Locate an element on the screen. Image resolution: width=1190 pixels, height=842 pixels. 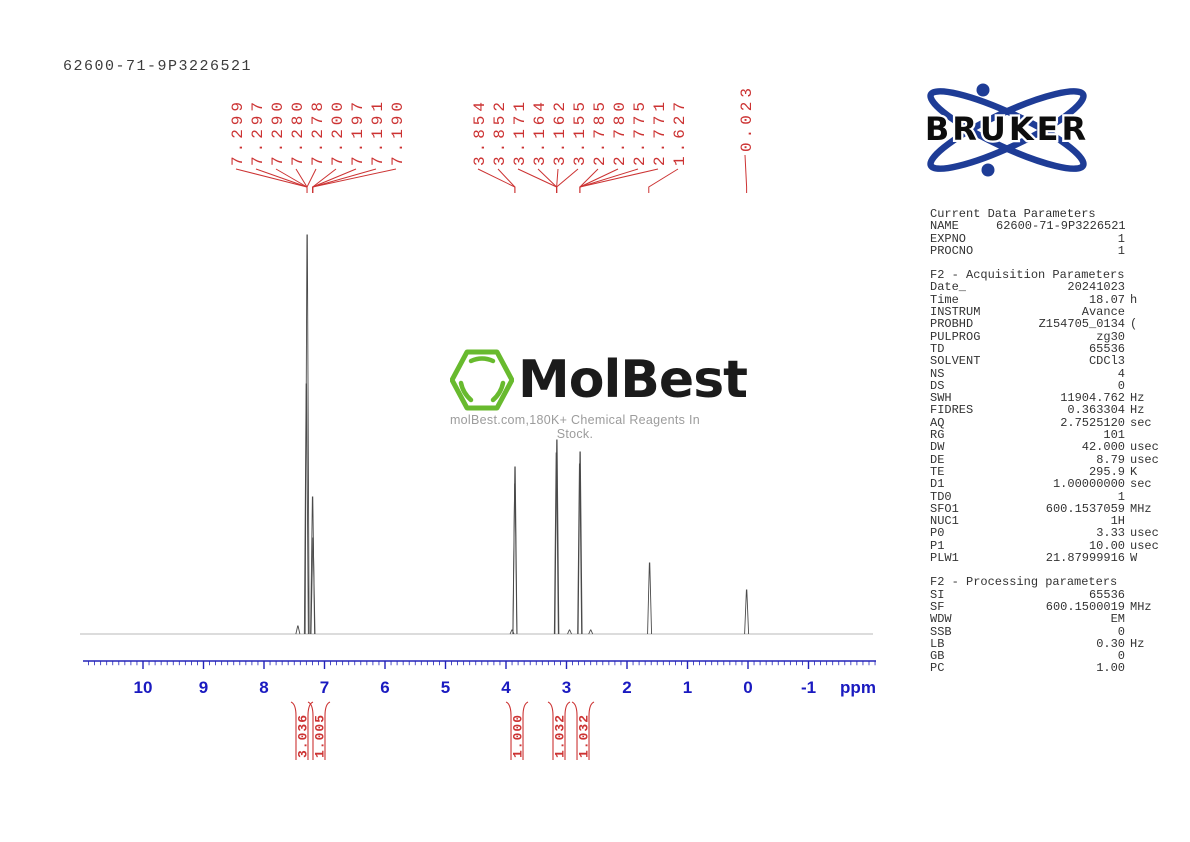
peak-label: 7.190 is located at coordinates (398, 132).